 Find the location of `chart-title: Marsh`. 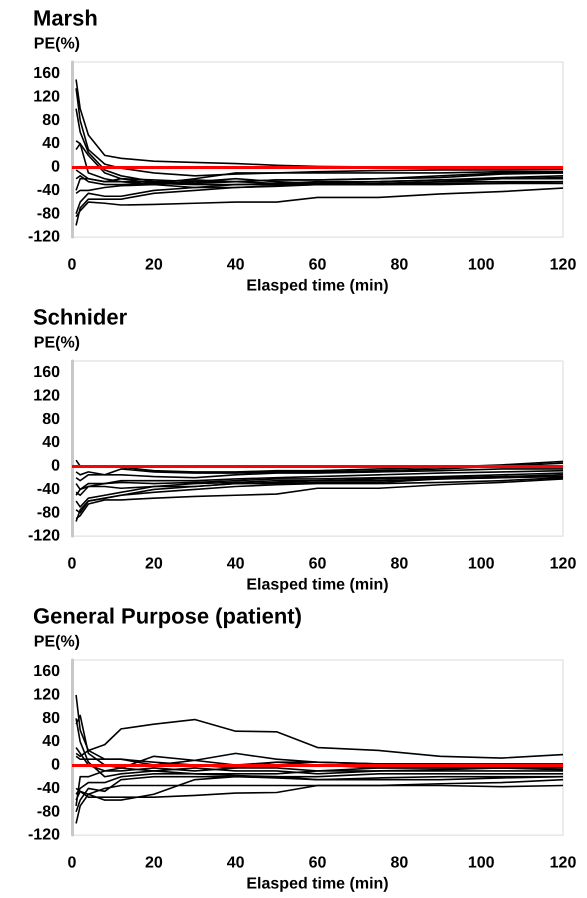

chart-title: Marsh is located at coordinates (65, 18).